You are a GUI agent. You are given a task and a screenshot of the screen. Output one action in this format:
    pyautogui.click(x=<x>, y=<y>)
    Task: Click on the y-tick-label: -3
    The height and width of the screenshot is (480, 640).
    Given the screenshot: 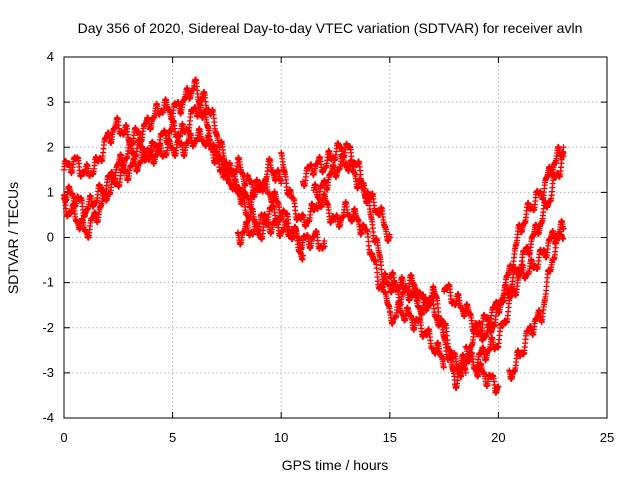 What is the action you would take?
    pyautogui.click(x=48, y=372)
    